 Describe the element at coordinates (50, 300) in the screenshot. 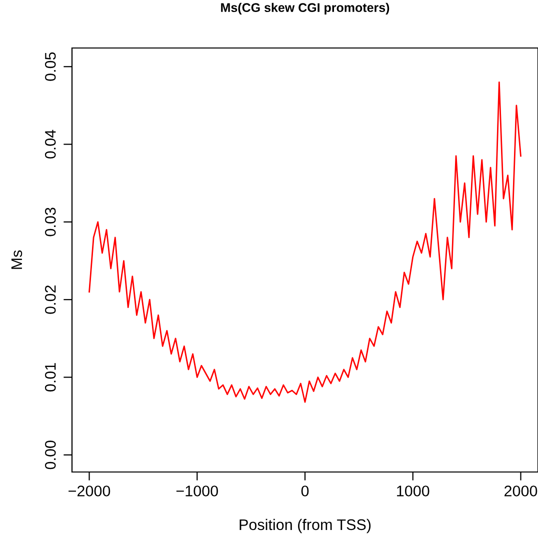

I see `y-tick-label: 0.02` at that location.